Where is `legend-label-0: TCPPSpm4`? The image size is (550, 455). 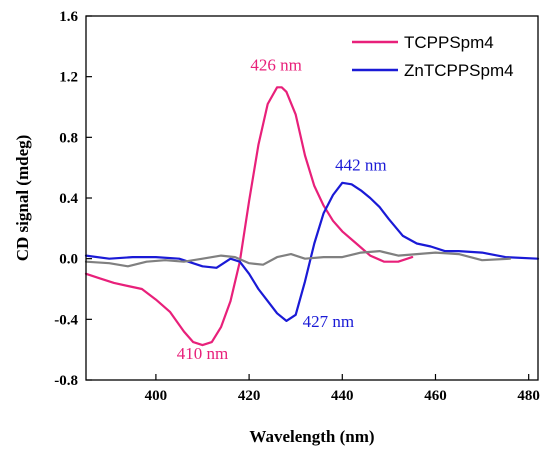 legend-label-0: TCPPSpm4 is located at coordinates (449, 42).